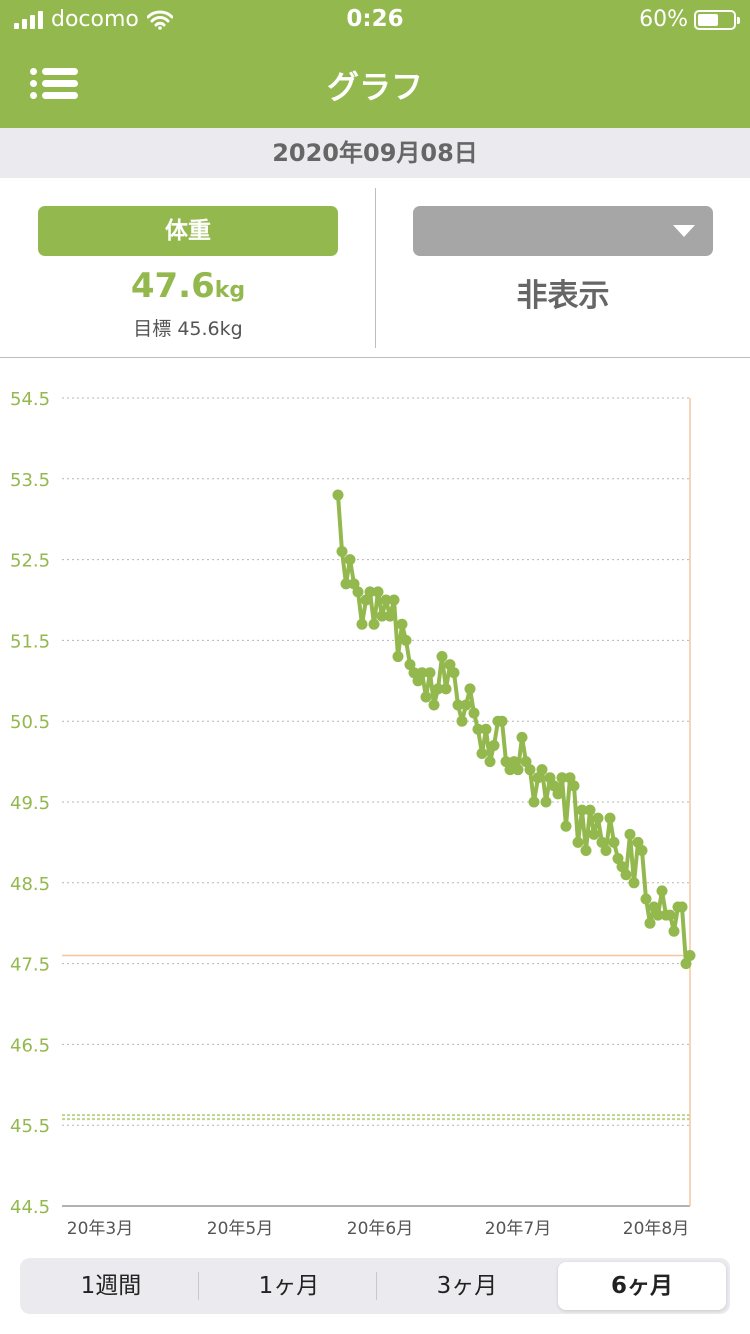 The height and width of the screenshot is (1334, 750). Describe the element at coordinates (54, 84) in the screenshot. I see `menu-list-icon` at that location.